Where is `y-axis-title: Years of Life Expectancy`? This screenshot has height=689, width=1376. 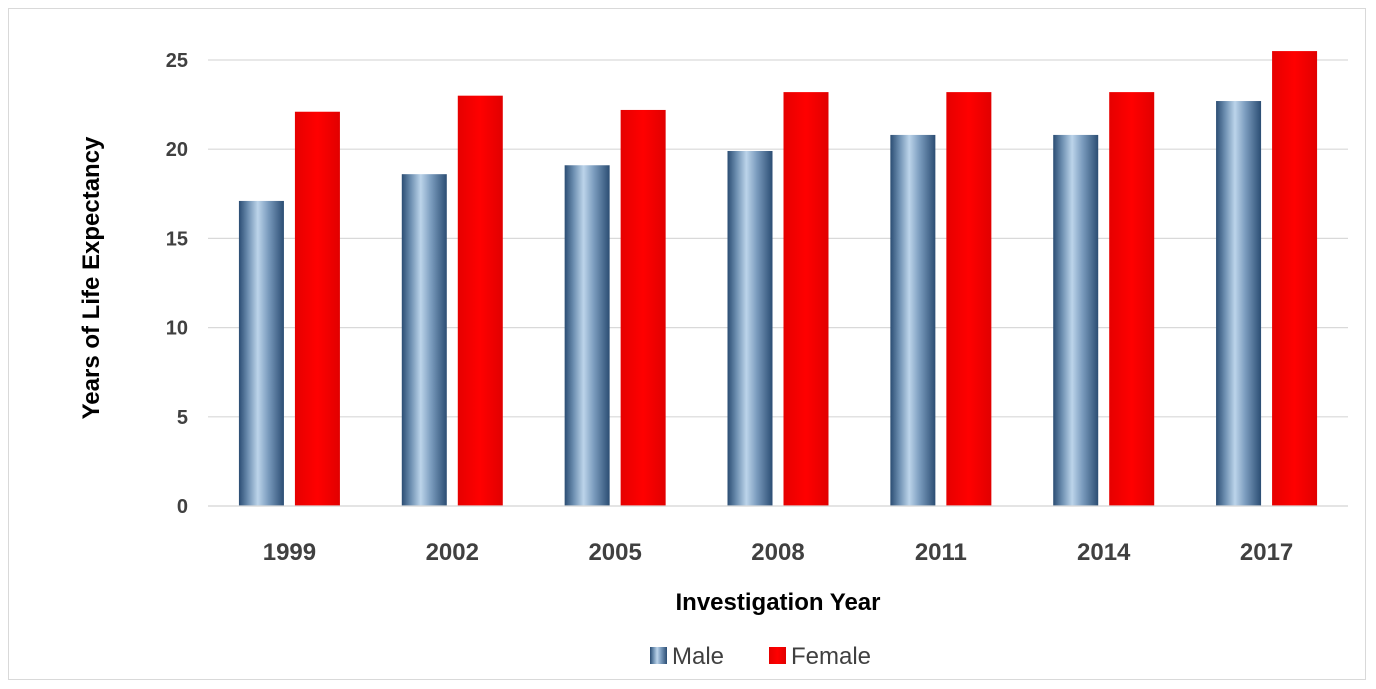
y-axis-title: Years of Life Expectancy is located at coordinates (91, 277).